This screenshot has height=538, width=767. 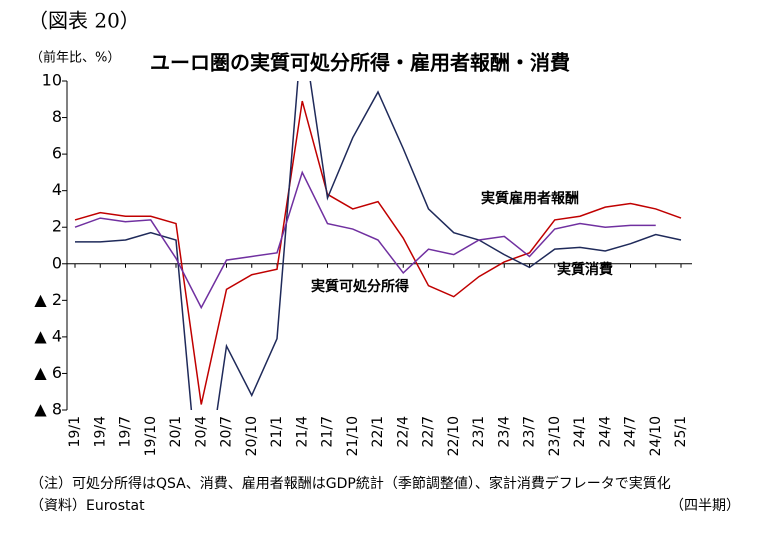 What do you see at coordinates (454, 436) in the screenshot?
I see `x-tick-label: 22/10` at bounding box center [454, 436].